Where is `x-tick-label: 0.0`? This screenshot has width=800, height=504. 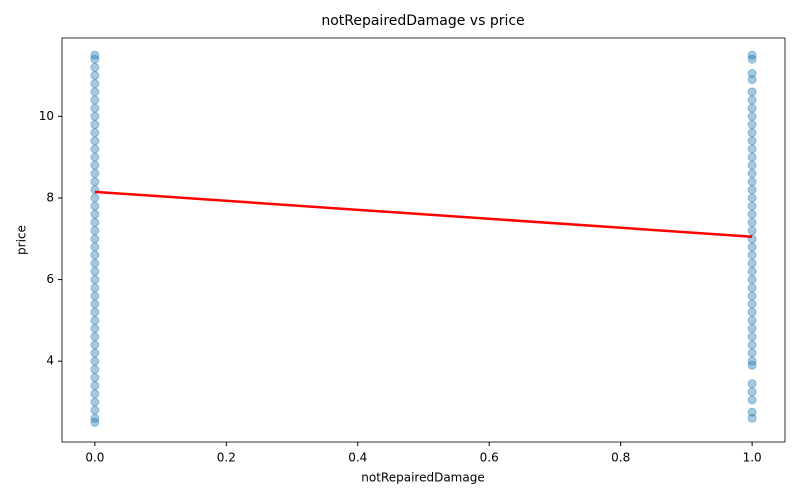 x-tick-label: 0.0 is located at coordinates (94, 458).